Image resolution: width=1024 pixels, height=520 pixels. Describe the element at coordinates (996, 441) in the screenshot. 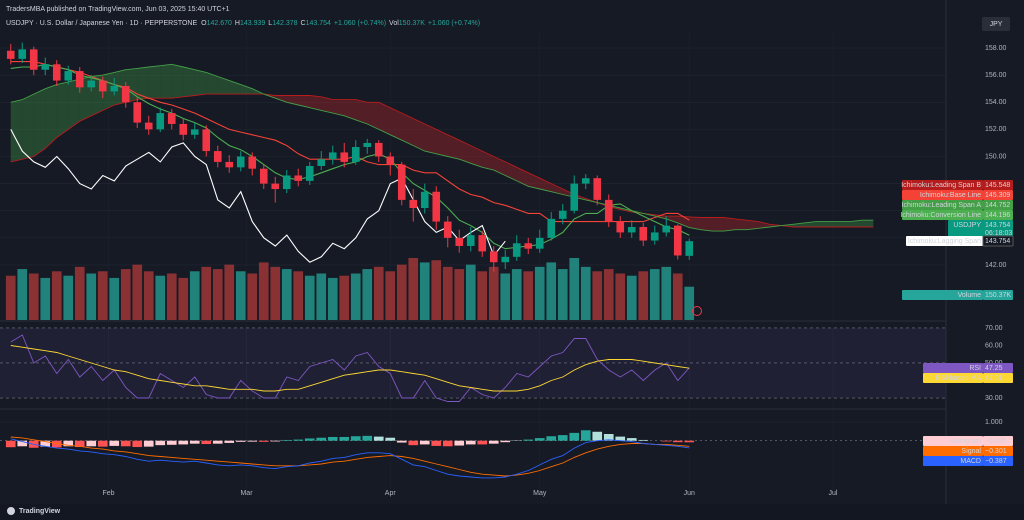

I see `value-label: −0.085` at that location.